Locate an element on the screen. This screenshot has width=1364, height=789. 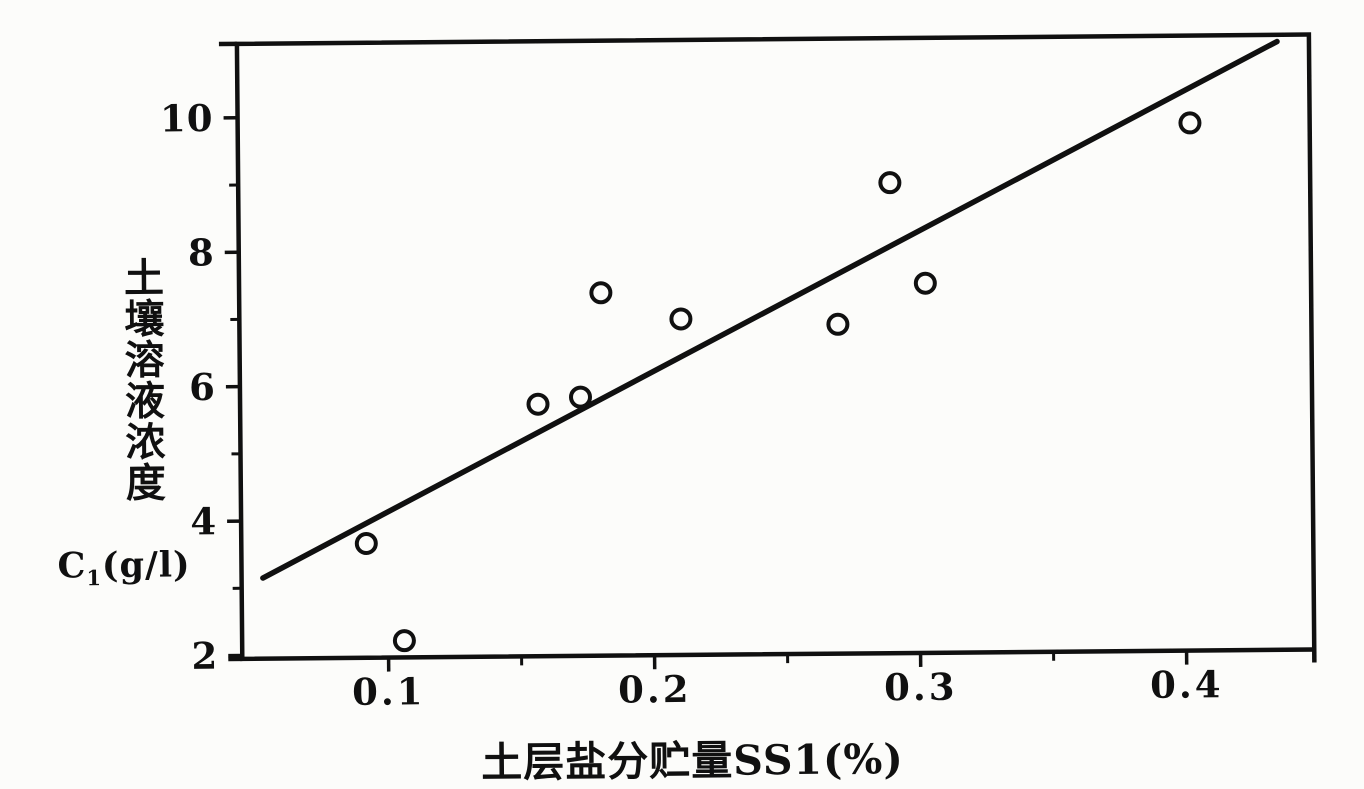
y-tick-label: 2 is located at coordinates (204, 656).